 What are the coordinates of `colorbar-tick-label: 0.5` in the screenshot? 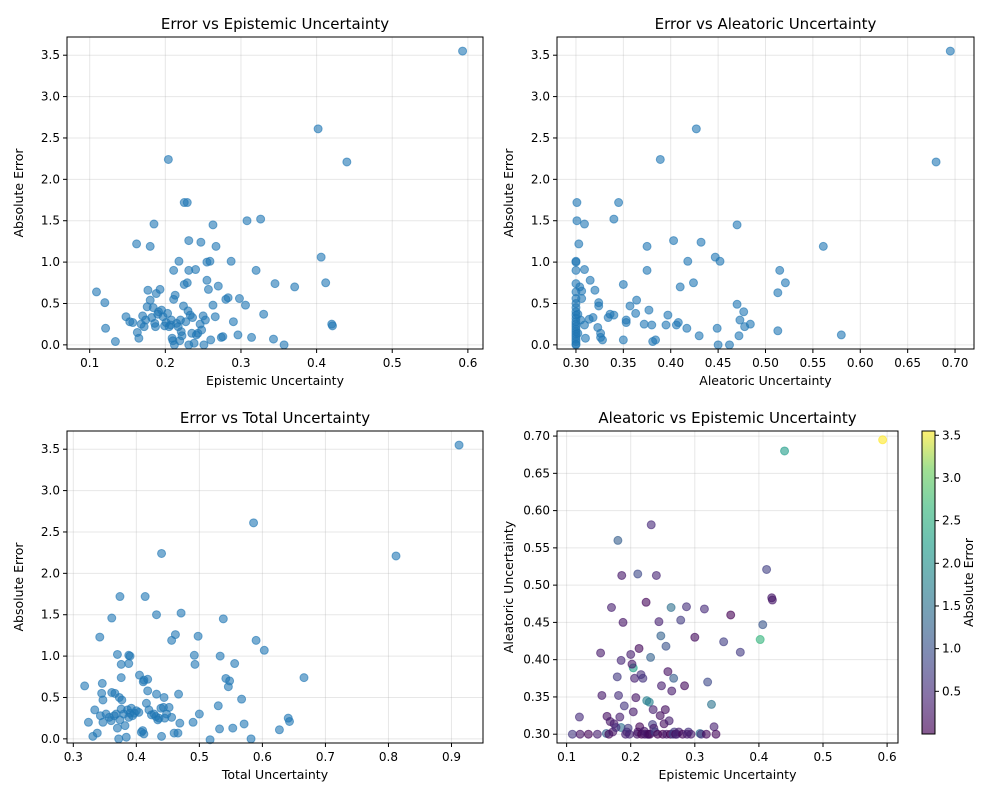 It's located at (951, 691).